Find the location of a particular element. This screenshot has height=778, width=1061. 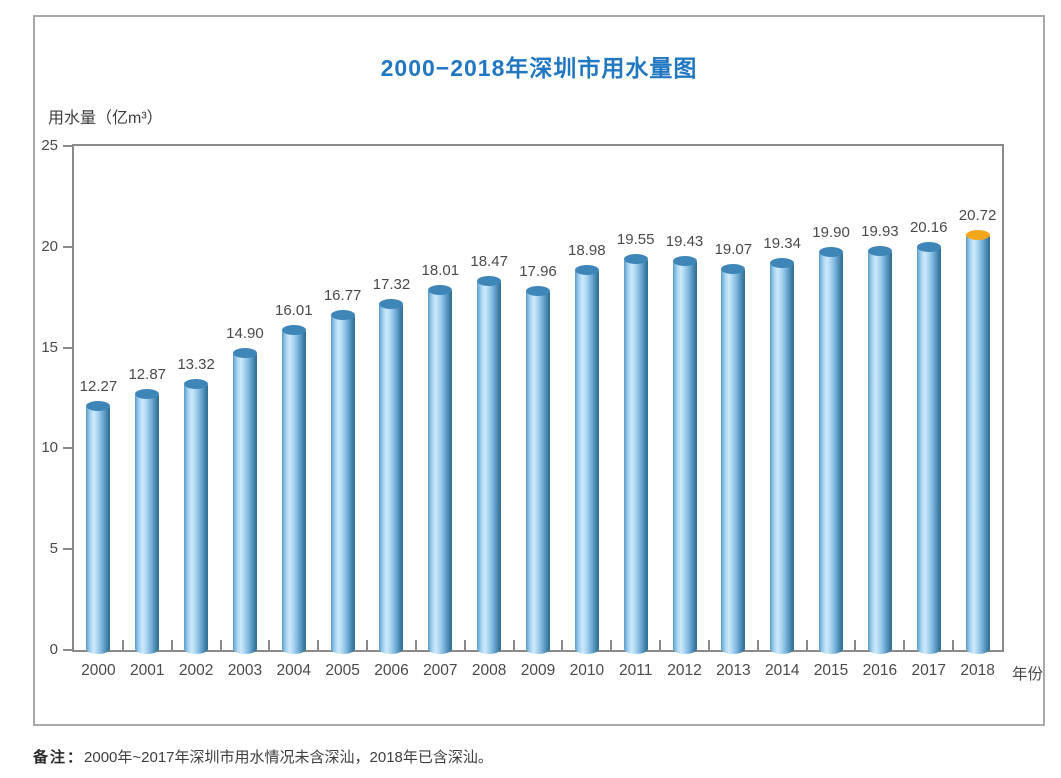

x-axis-year-label: 2013 is located at coordinates (733, 670).